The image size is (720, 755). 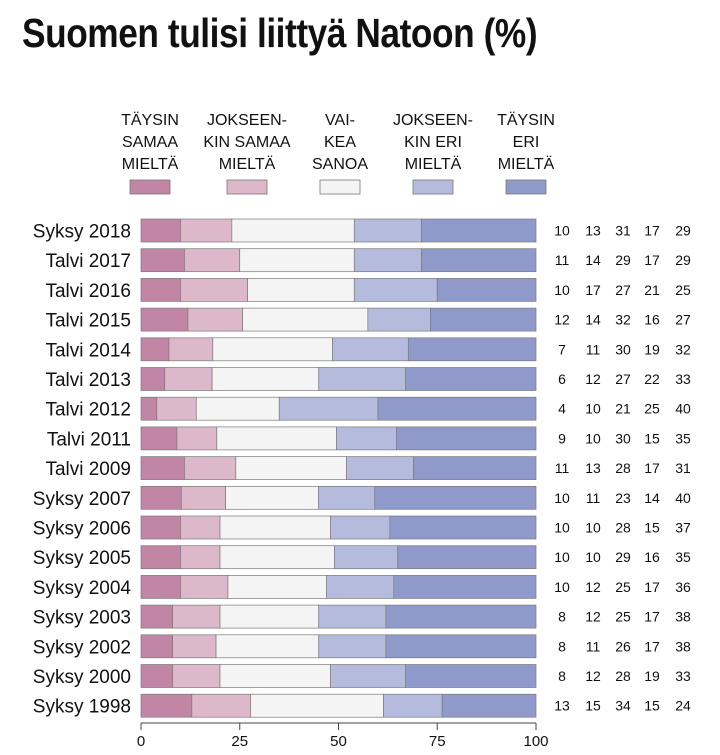 I want to click on row-label: Syksy 2007, so click(x=82, y=499).